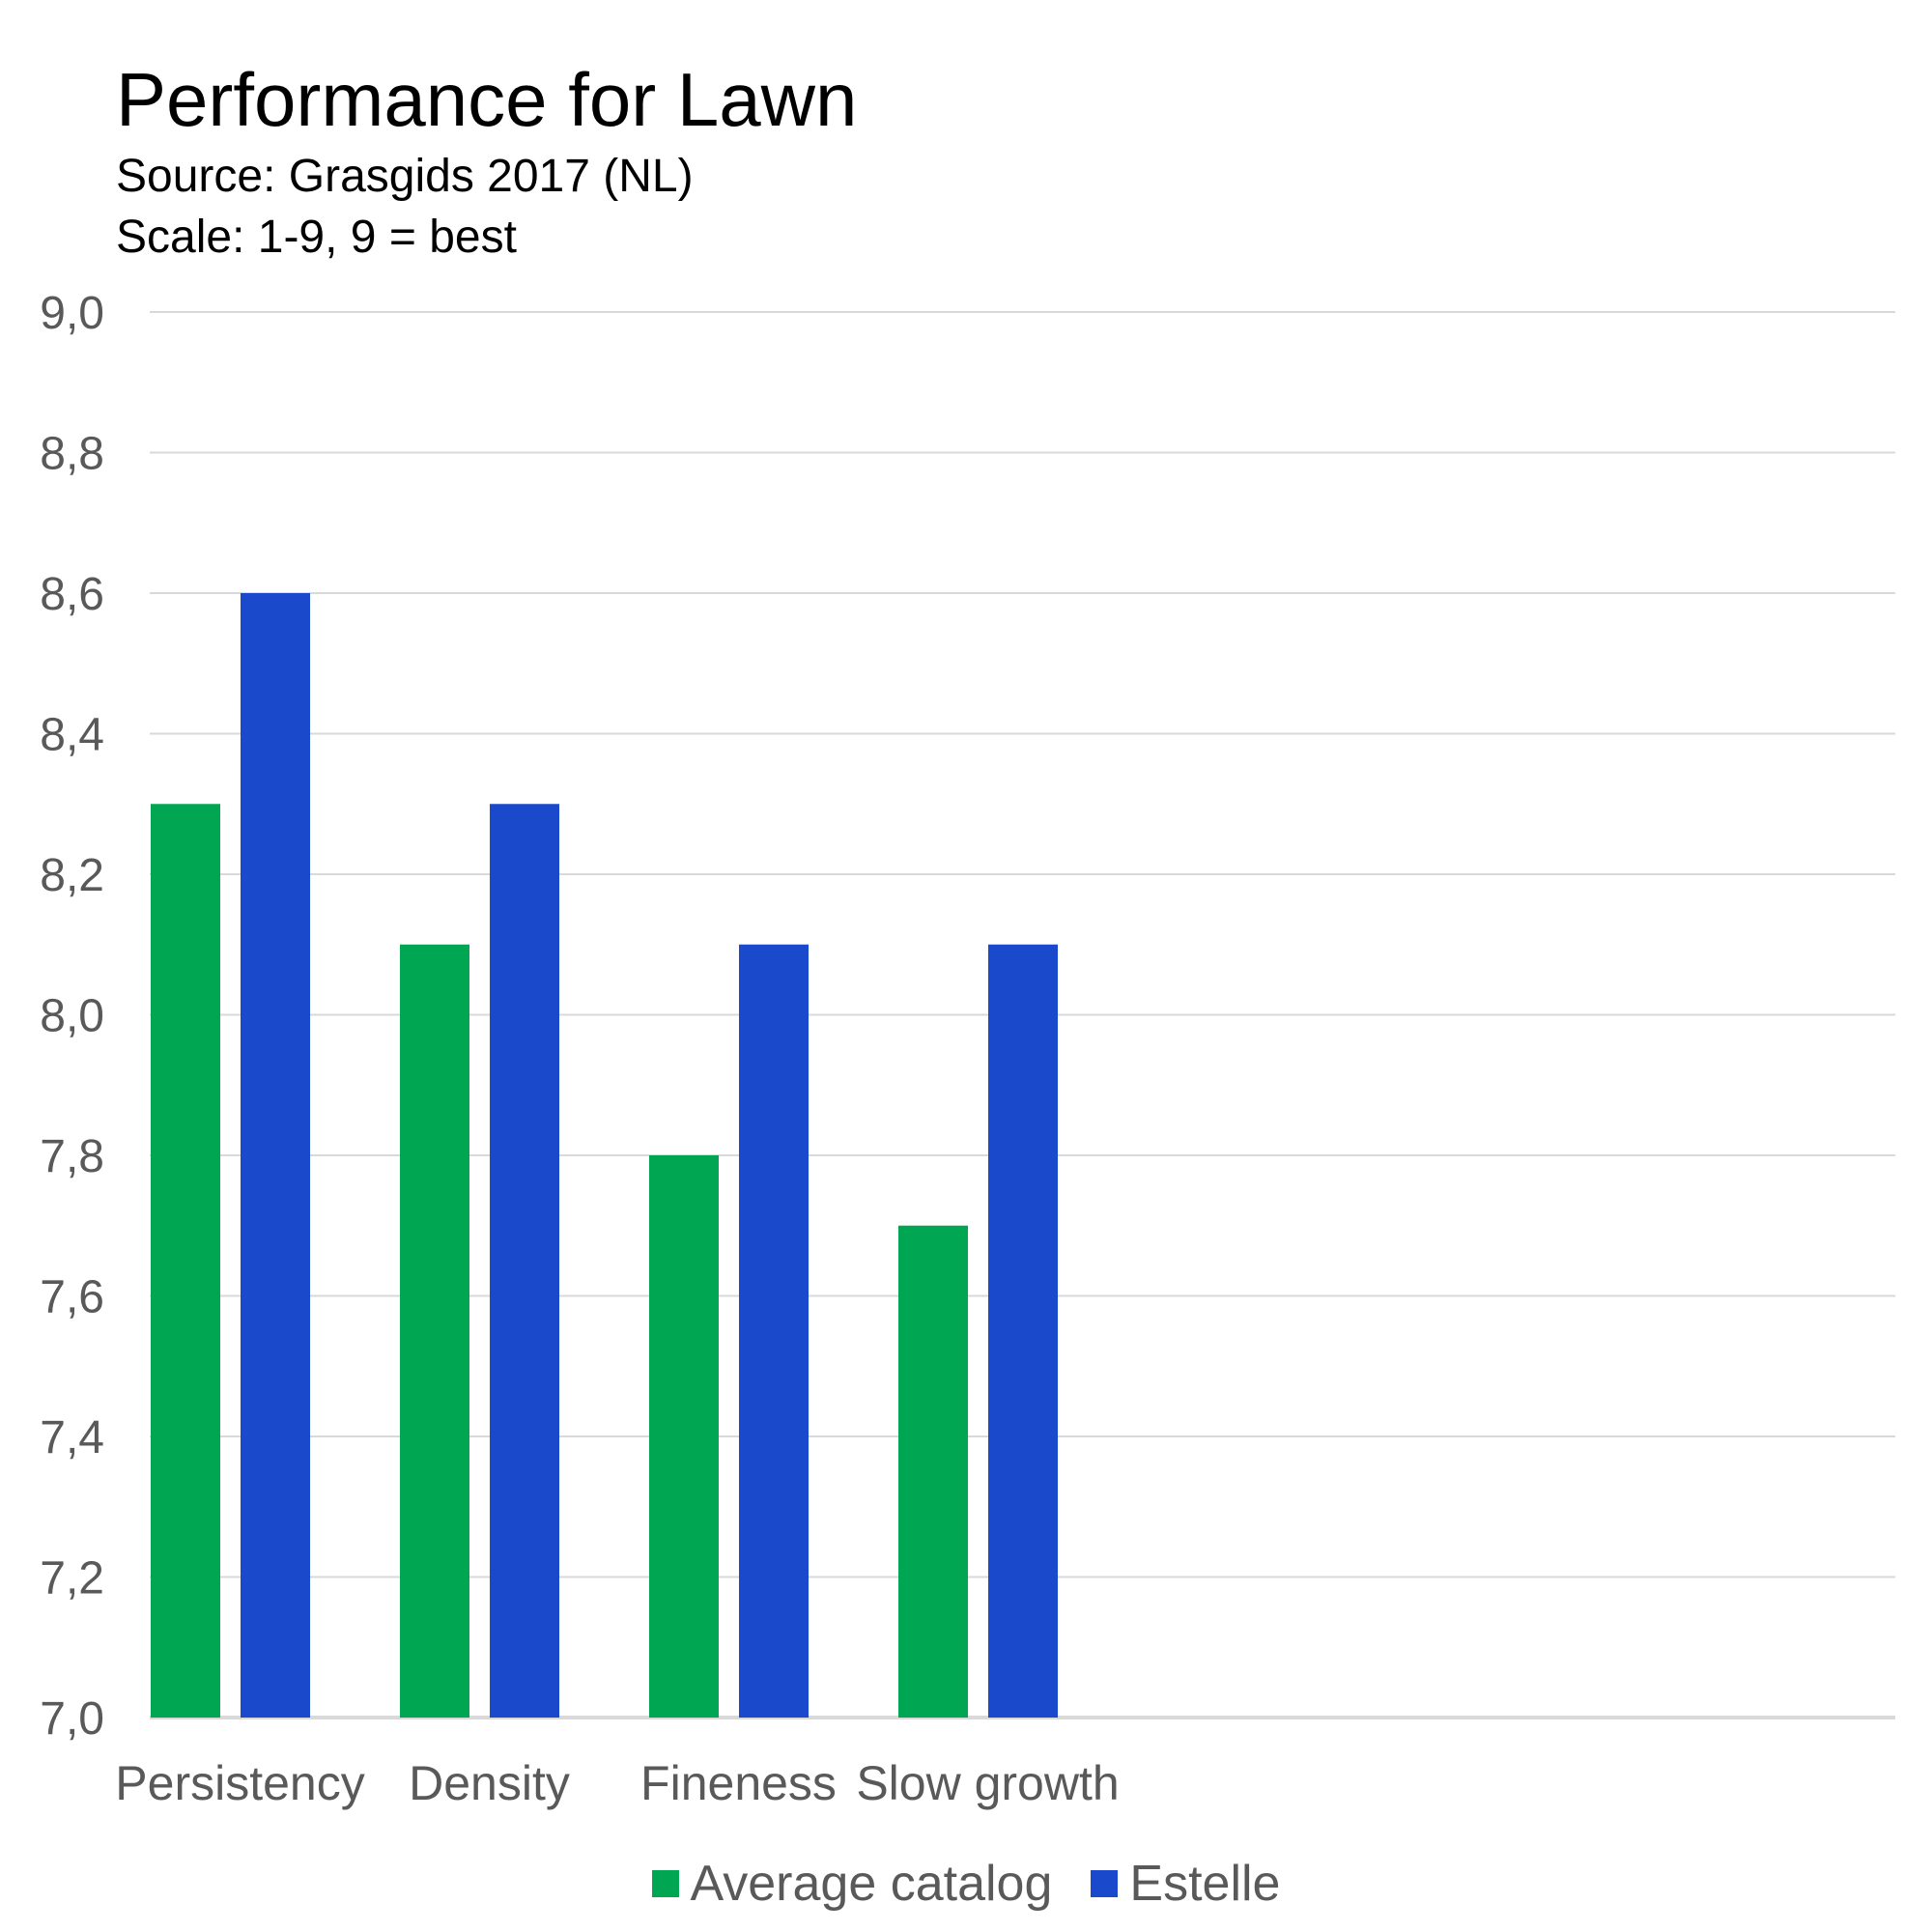  Describe the element at coordinates (72, 875) in the screenshot. I see `y-tick-label: 8,2` at that location.